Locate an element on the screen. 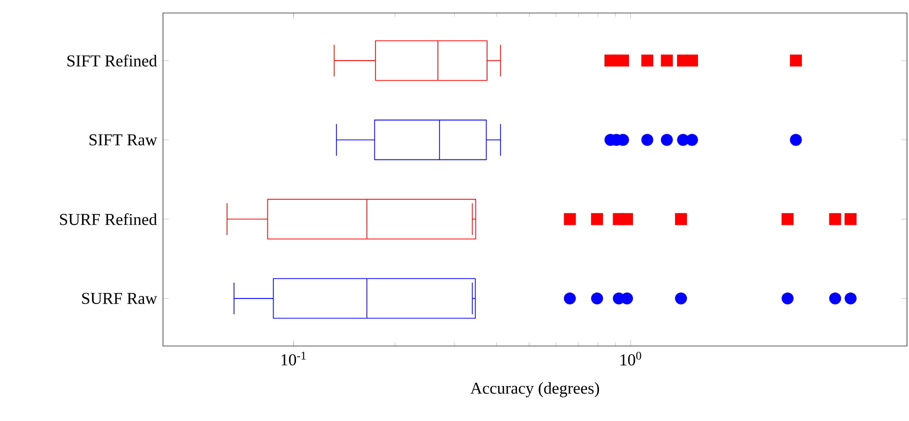 Image resolution: width=909 pixels, height=421 pixels. y-tick-label: SIFT Raw is located at coordinates (124, 140).